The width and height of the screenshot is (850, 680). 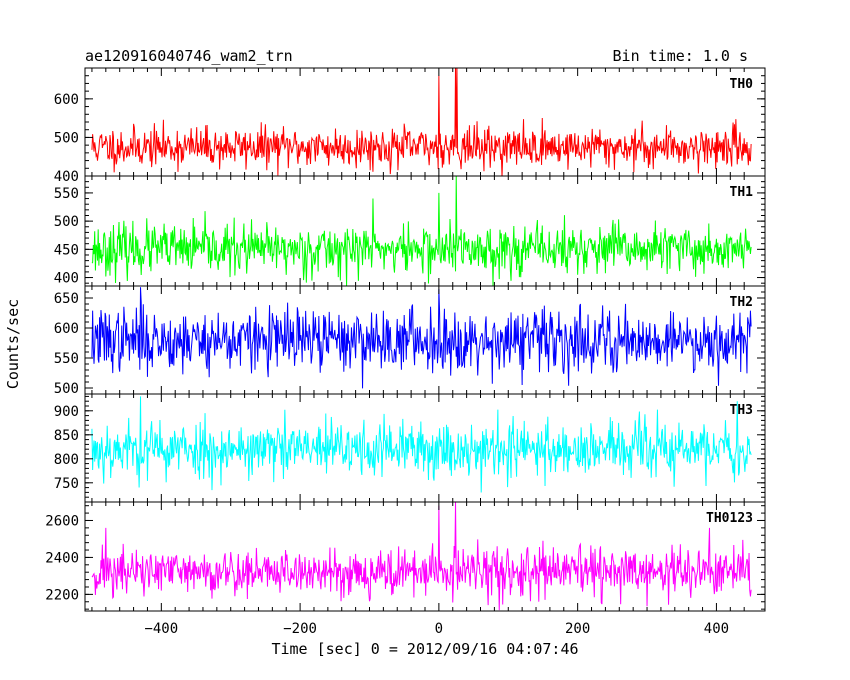 I want to click on panel-label-th3: TH3, so click(x=741, y=410).